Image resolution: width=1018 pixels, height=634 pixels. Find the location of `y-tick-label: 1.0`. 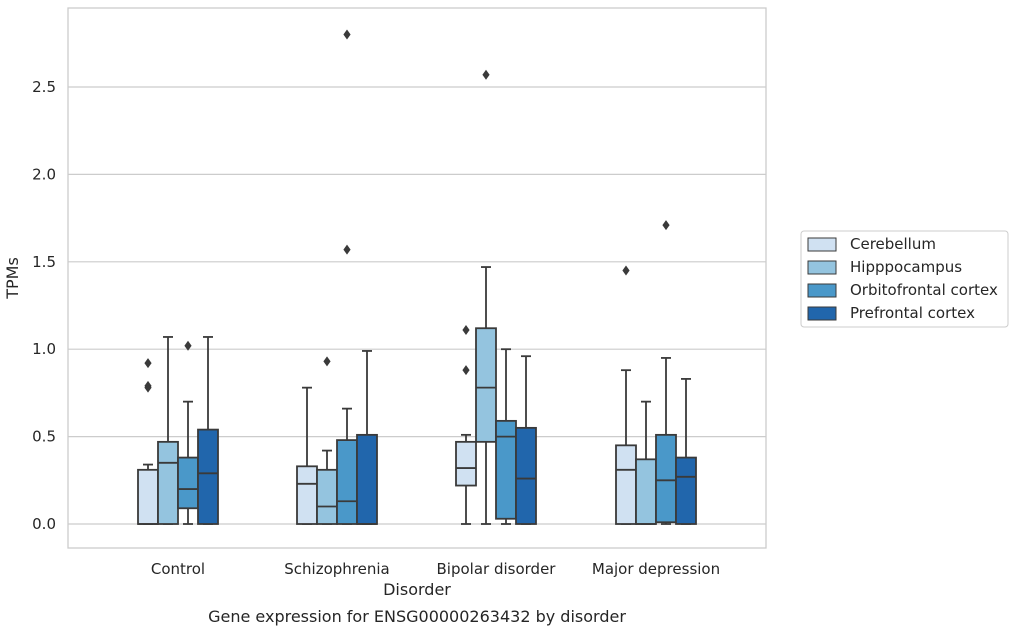

y-tick-label: 1.0 is located at coordinates (44, 349).